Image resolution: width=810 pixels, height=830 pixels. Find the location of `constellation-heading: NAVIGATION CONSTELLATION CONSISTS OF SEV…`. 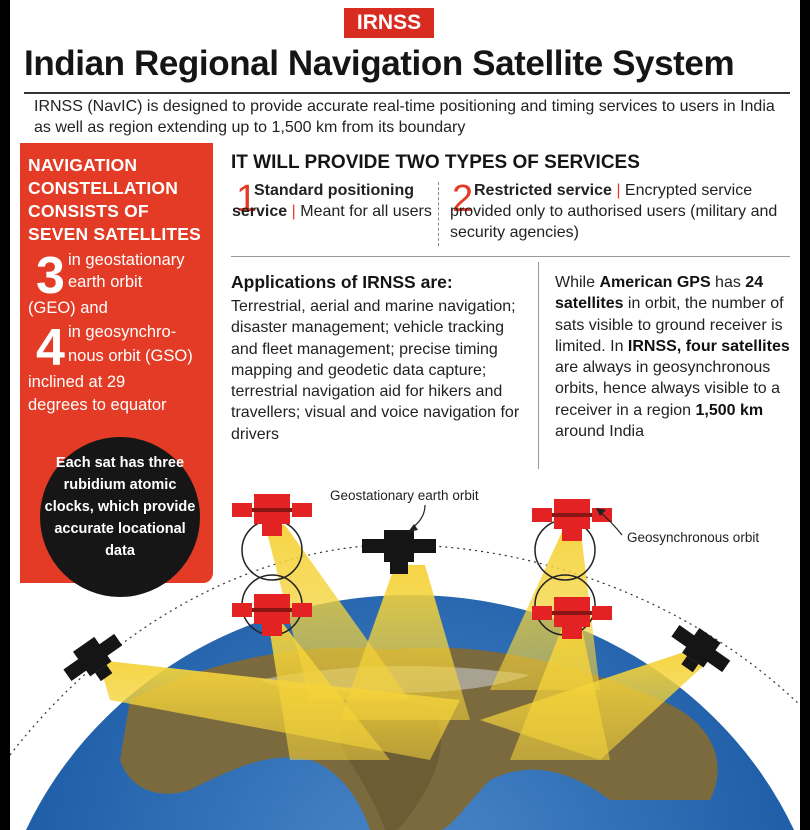

constellation-heading: NAVIGATION CONSTELLATION CONSISTS OF SEV… is located at coordinates (115, 199).